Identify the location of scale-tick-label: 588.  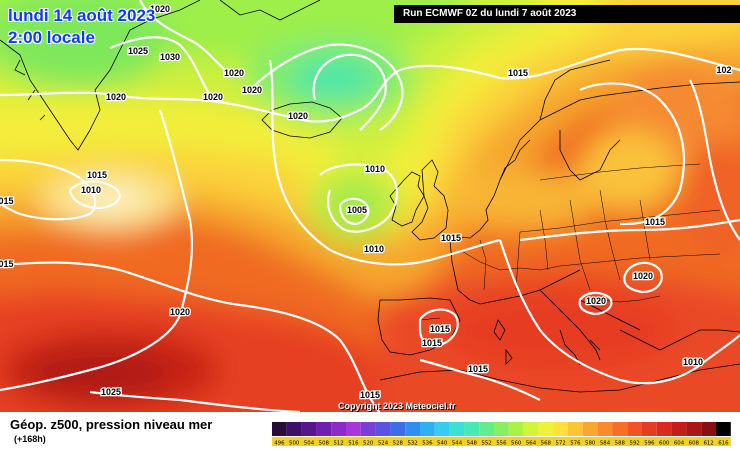
(620, 444).